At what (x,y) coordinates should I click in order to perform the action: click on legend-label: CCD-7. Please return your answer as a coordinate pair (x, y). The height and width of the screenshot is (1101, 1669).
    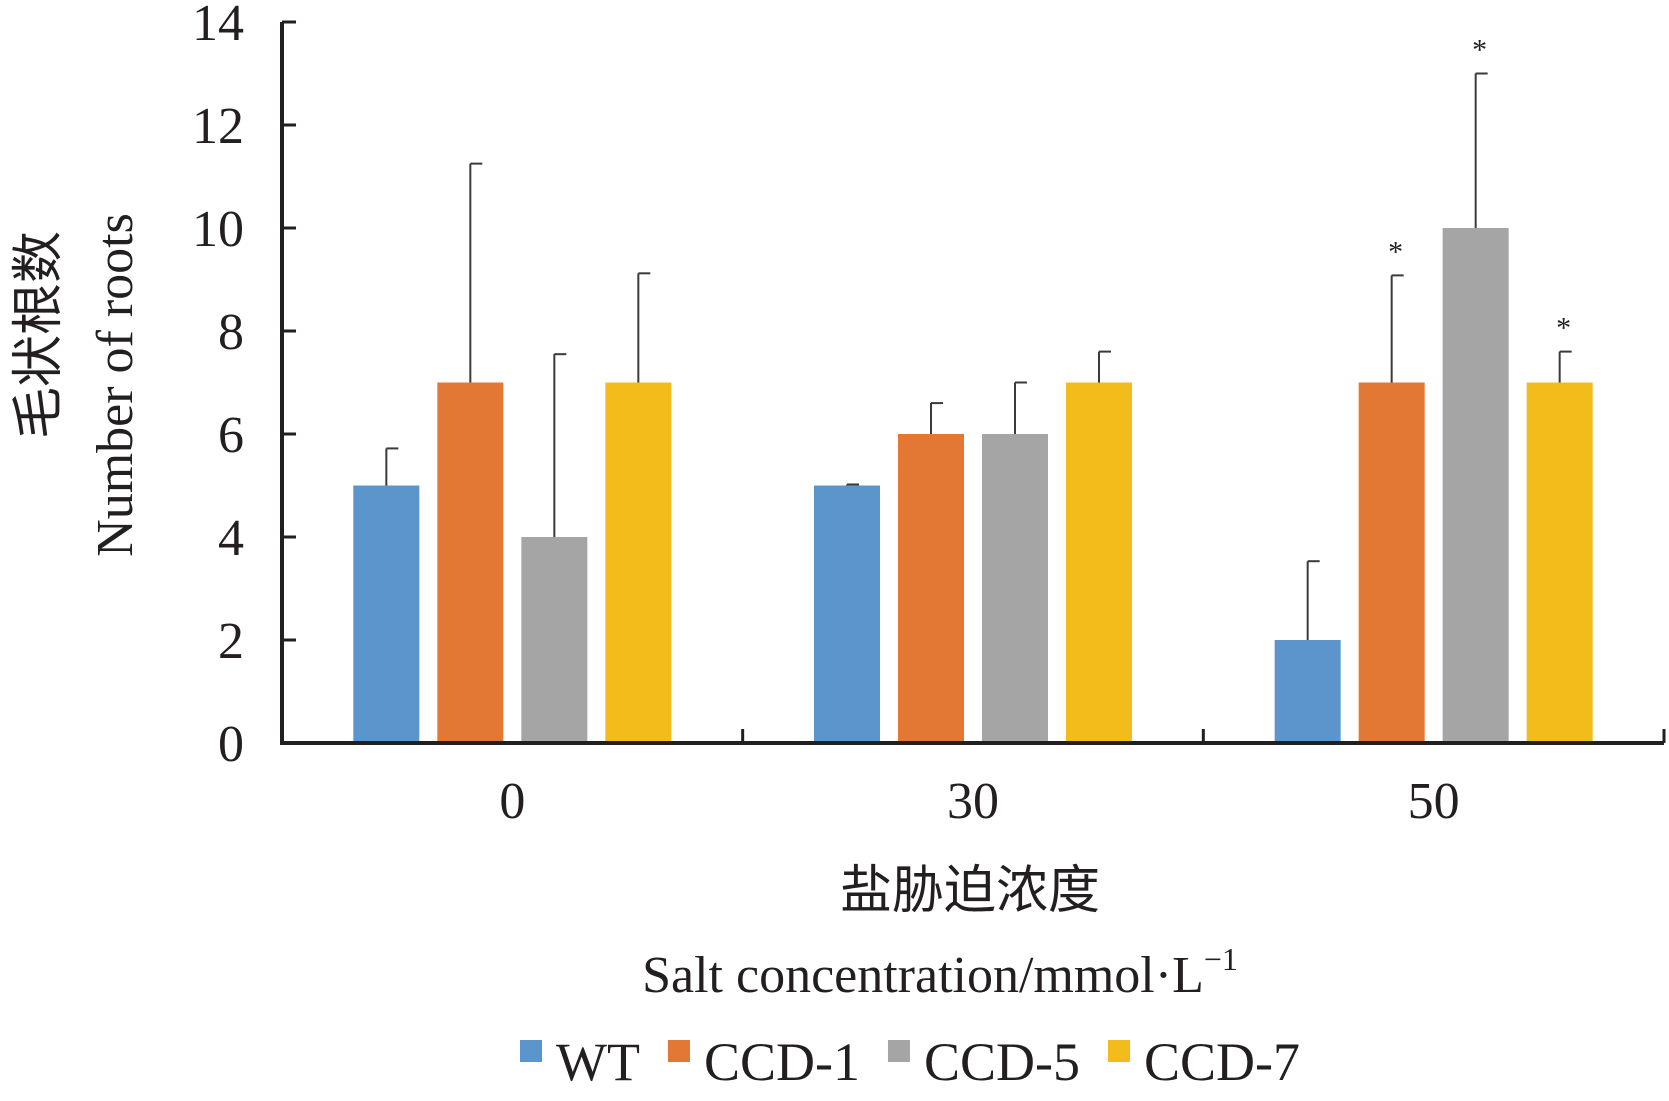
    Looking at the image, I should click on (1222, 1062).